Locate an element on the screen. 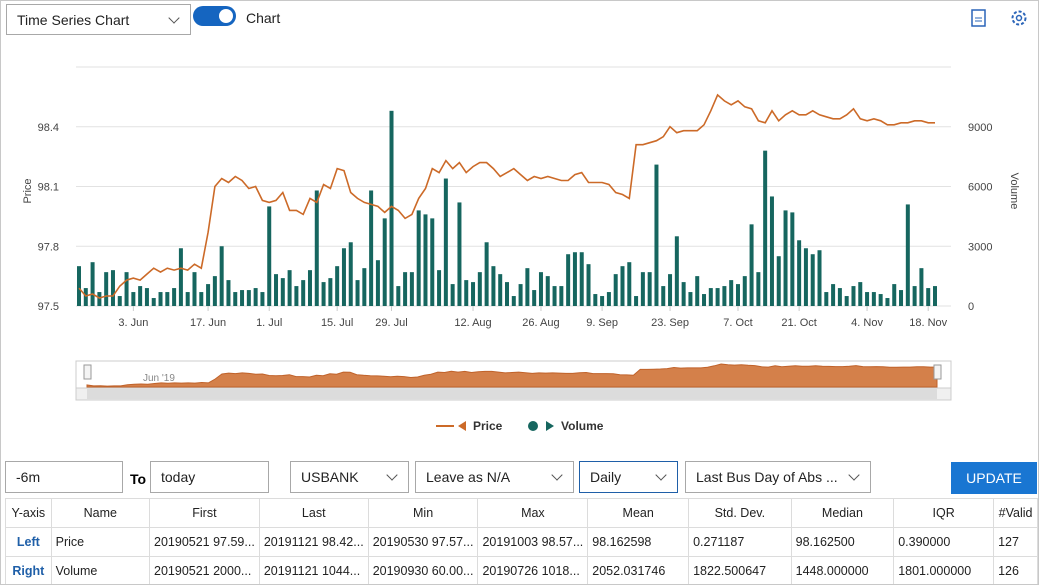 Image resolution: width=1039 pixels, height=585 pixels. fill-select: Leave as N/A is located at coordinates (494, 477).